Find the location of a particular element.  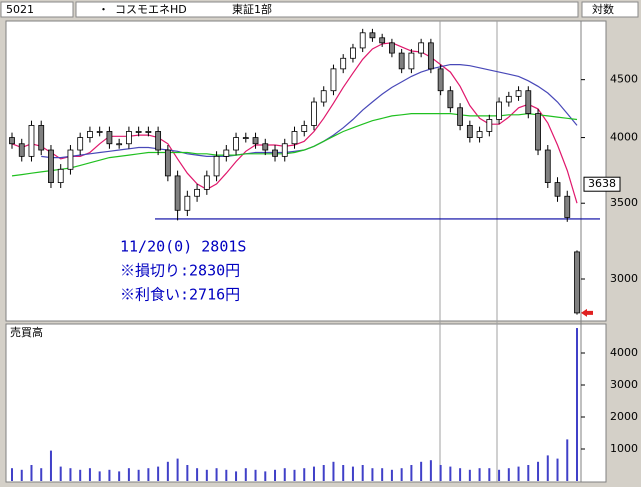

y-tick-label: 2000 is located at coordinates (624, 416).